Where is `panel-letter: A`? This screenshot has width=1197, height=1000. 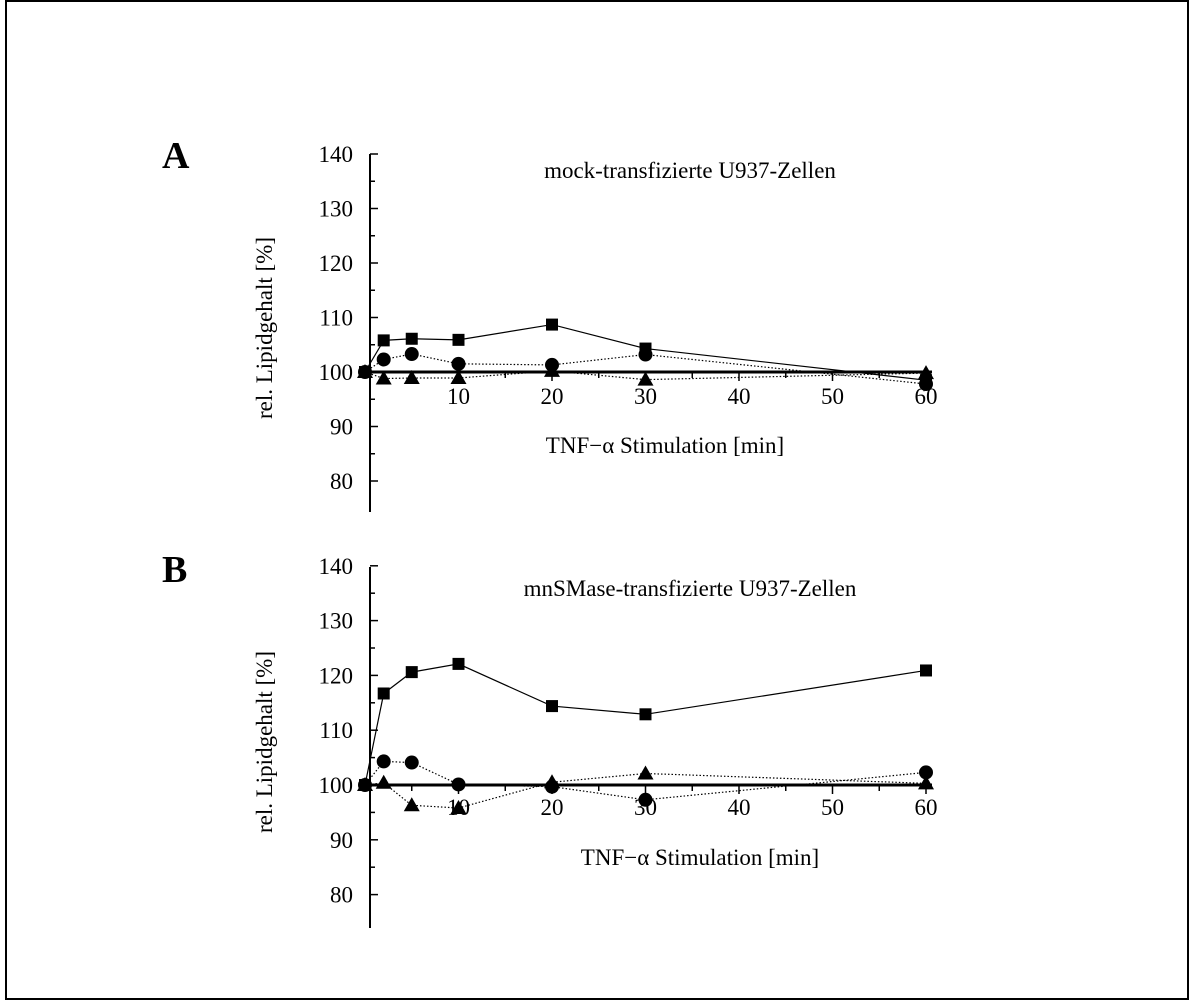
panel-letter: A is located at coordinates (176, 156).